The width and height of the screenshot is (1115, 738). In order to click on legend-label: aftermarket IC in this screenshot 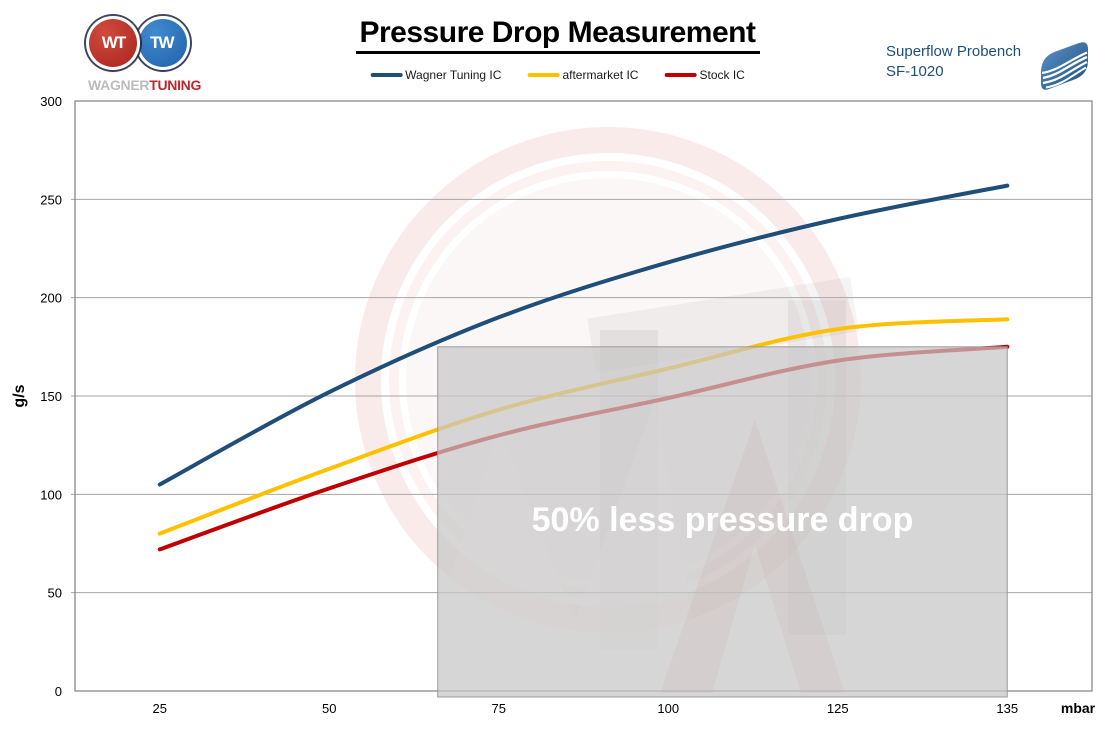, I will do `click(600, 75)`.